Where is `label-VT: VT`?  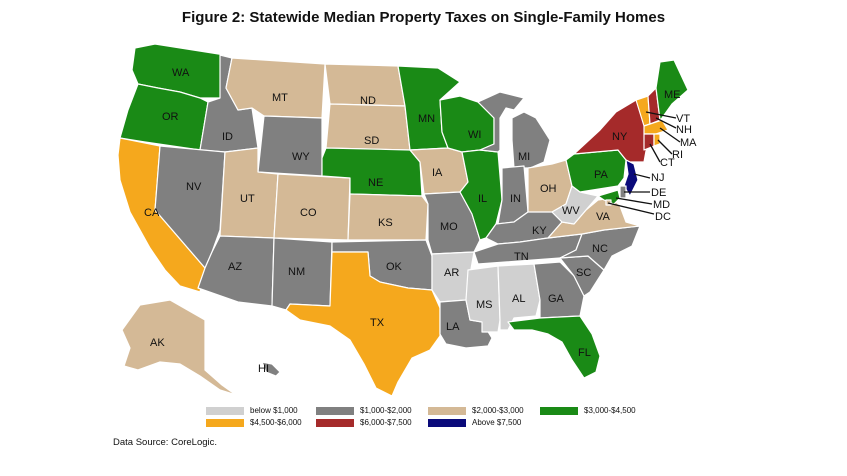
label-VT: VT is located at coordinates (683, 119).